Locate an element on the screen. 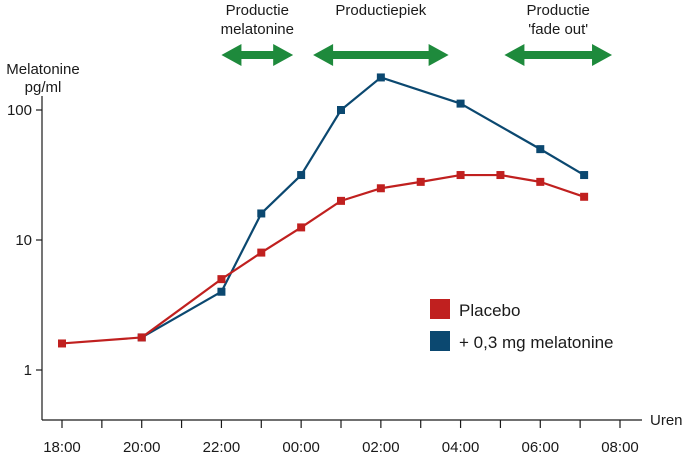  x-tick-label: 08:00 is located at coordinates (620, 447).